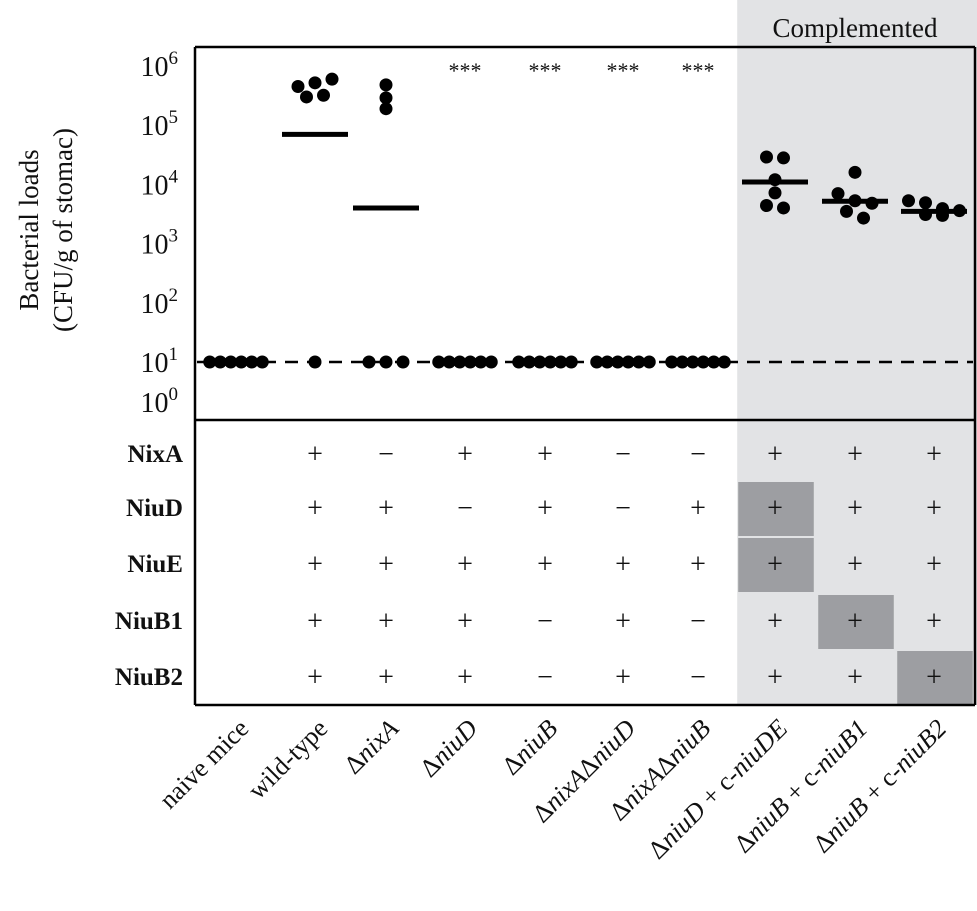 This screenshot has width=977, height=911. Describe the element at coordinates (204, 764) in the screenshot. I see `category-label: naive mice` at that location.